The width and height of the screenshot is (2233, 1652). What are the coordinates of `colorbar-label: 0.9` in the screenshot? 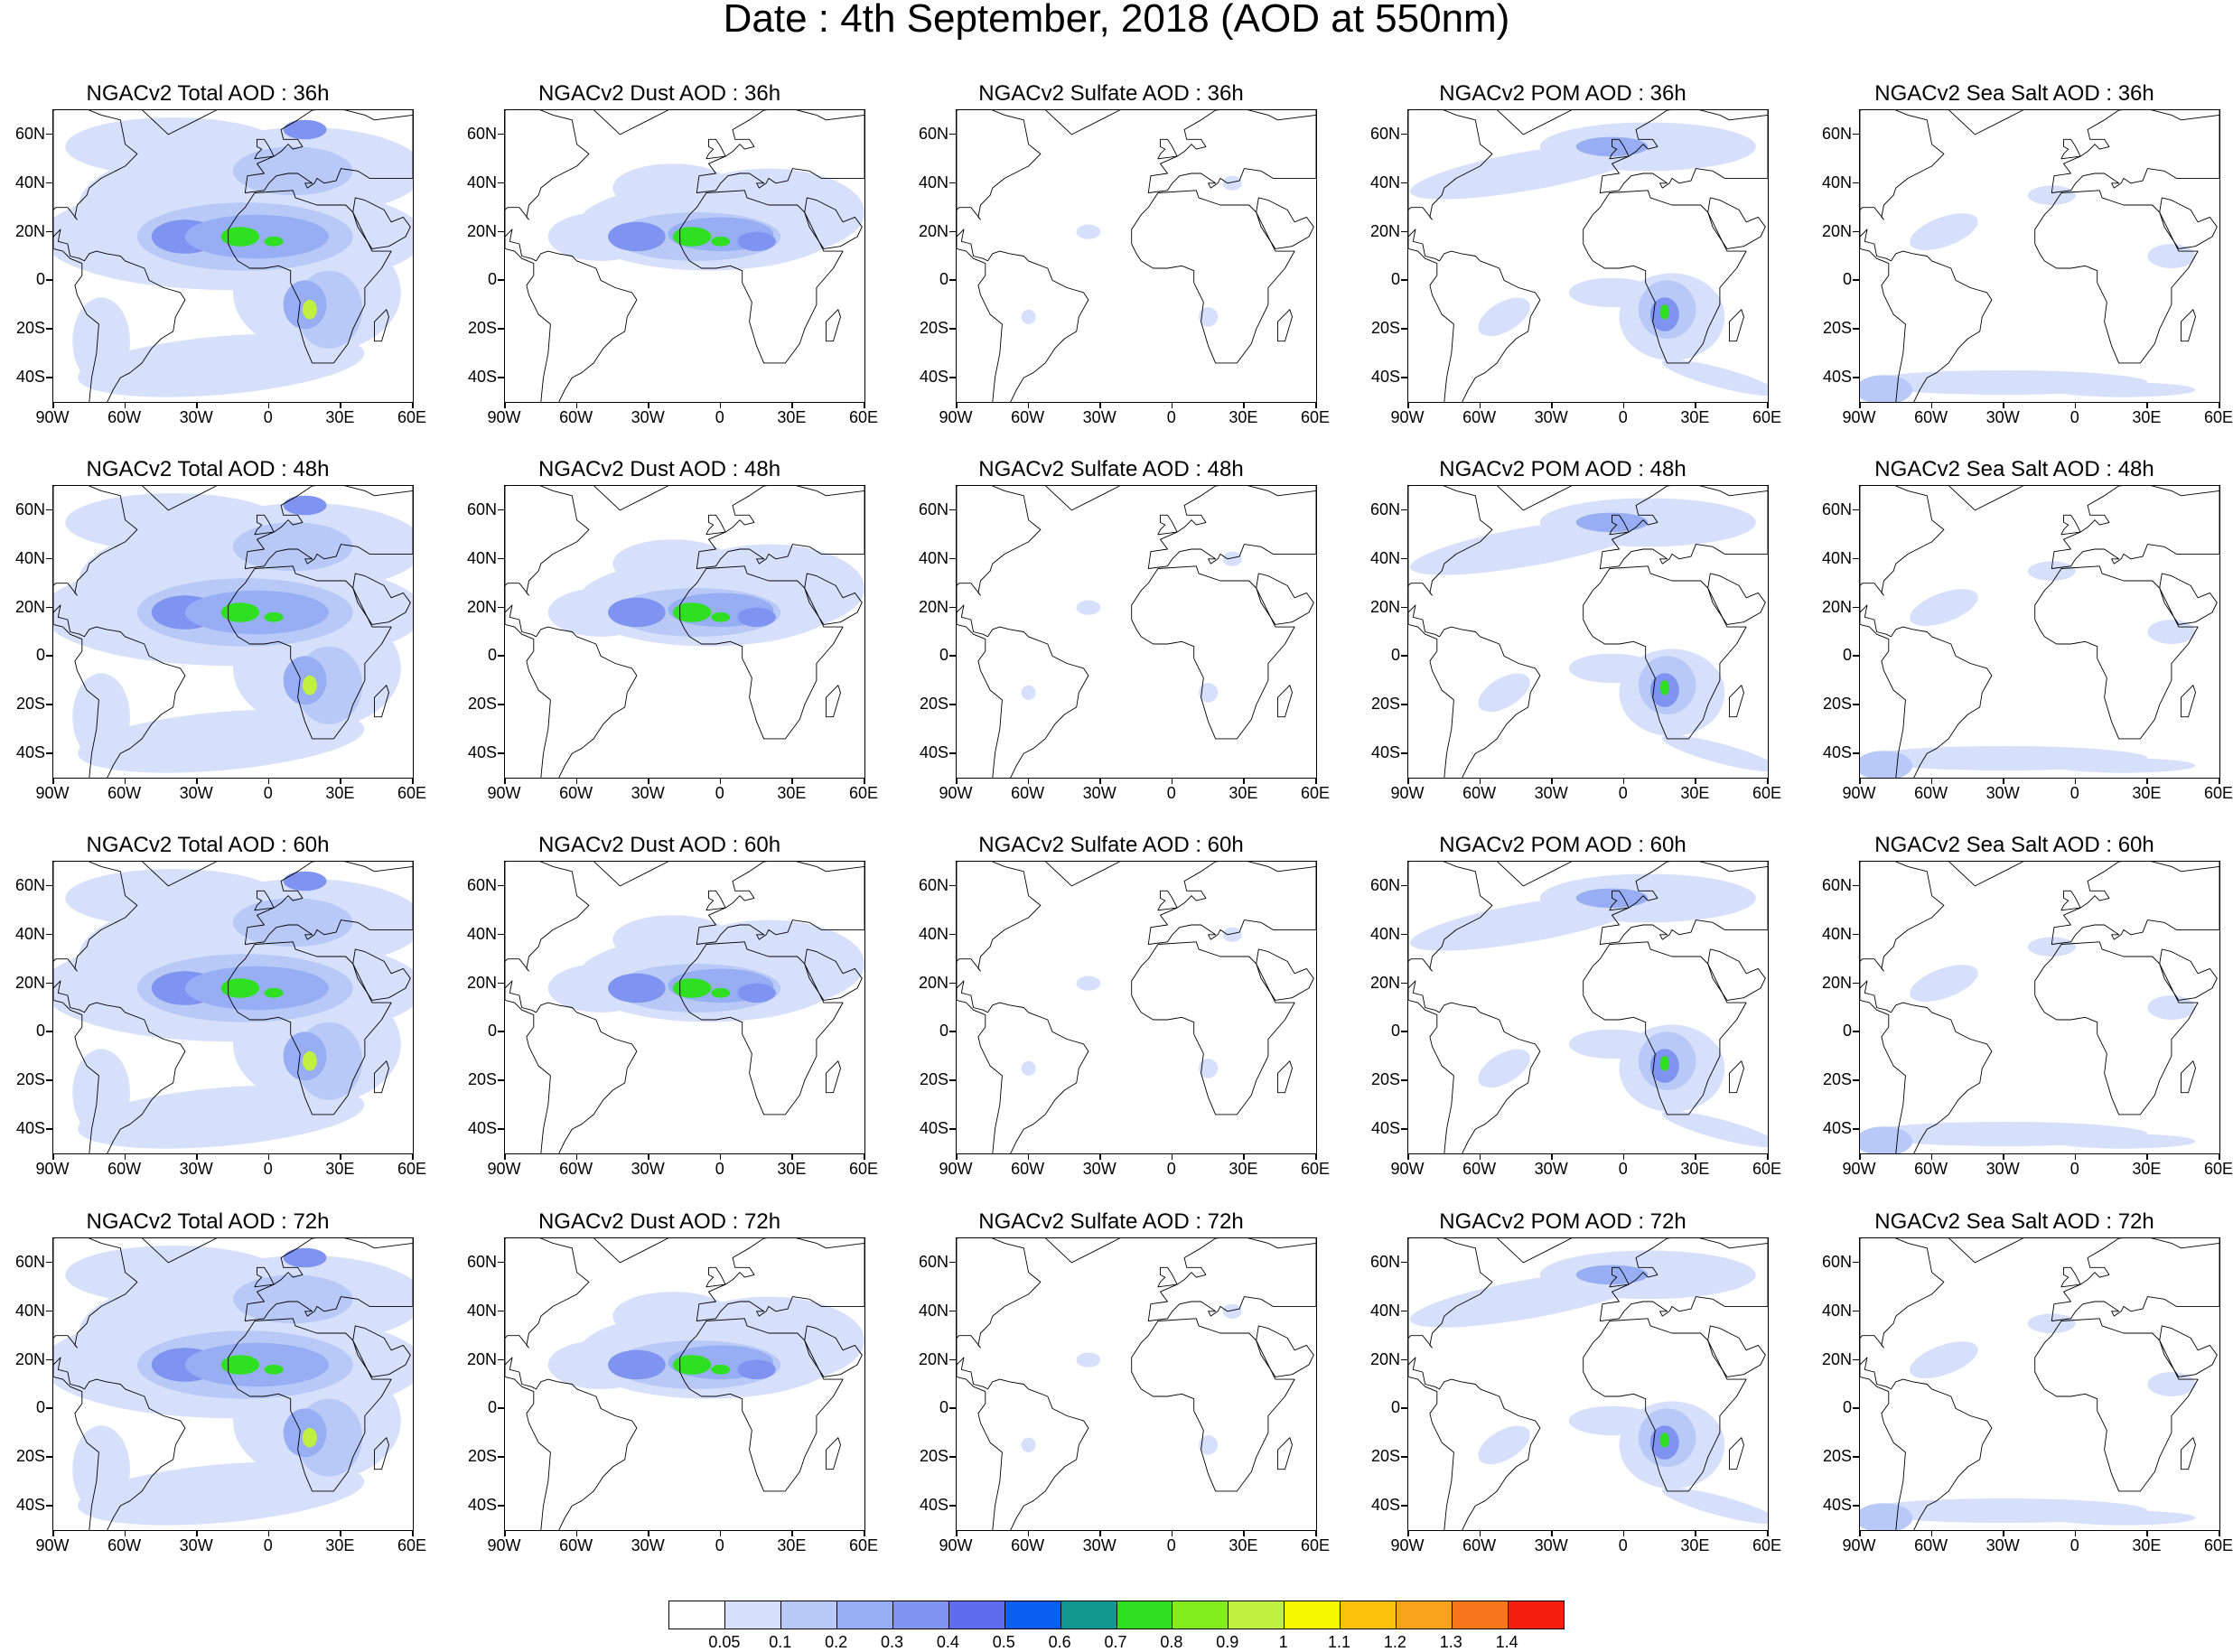 It's located at (1227, 1642).